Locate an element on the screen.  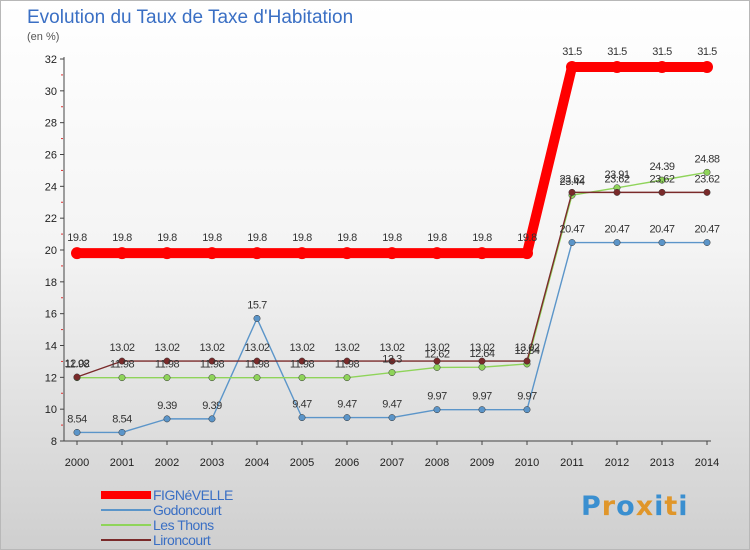
y-tick-label: 32 is located at coordinates (51, 60).